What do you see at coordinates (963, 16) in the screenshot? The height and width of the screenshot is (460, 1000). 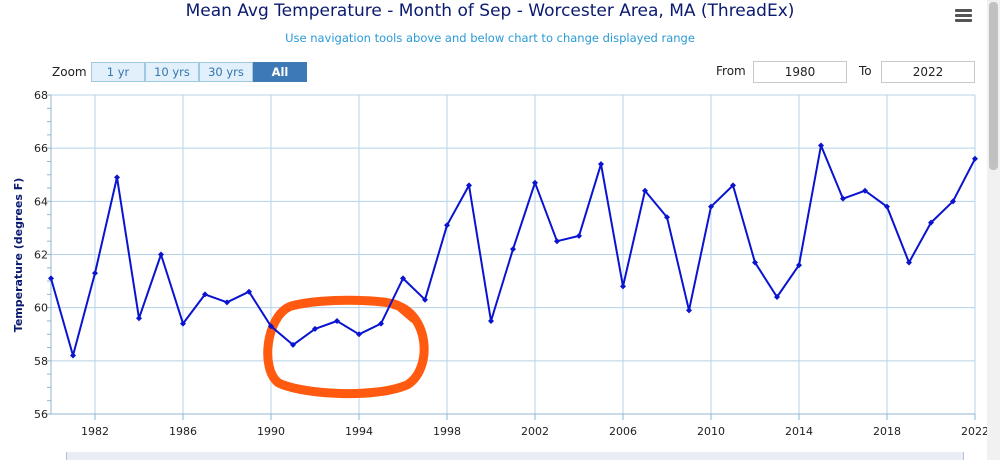 I see `hamburger-menu-icon` at bounding box center [963, 16].